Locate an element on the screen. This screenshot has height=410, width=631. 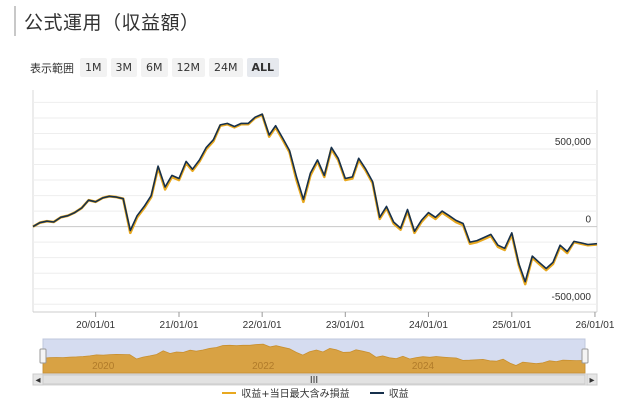
range-button-12m: 12M is located at coordinates (188, 67).